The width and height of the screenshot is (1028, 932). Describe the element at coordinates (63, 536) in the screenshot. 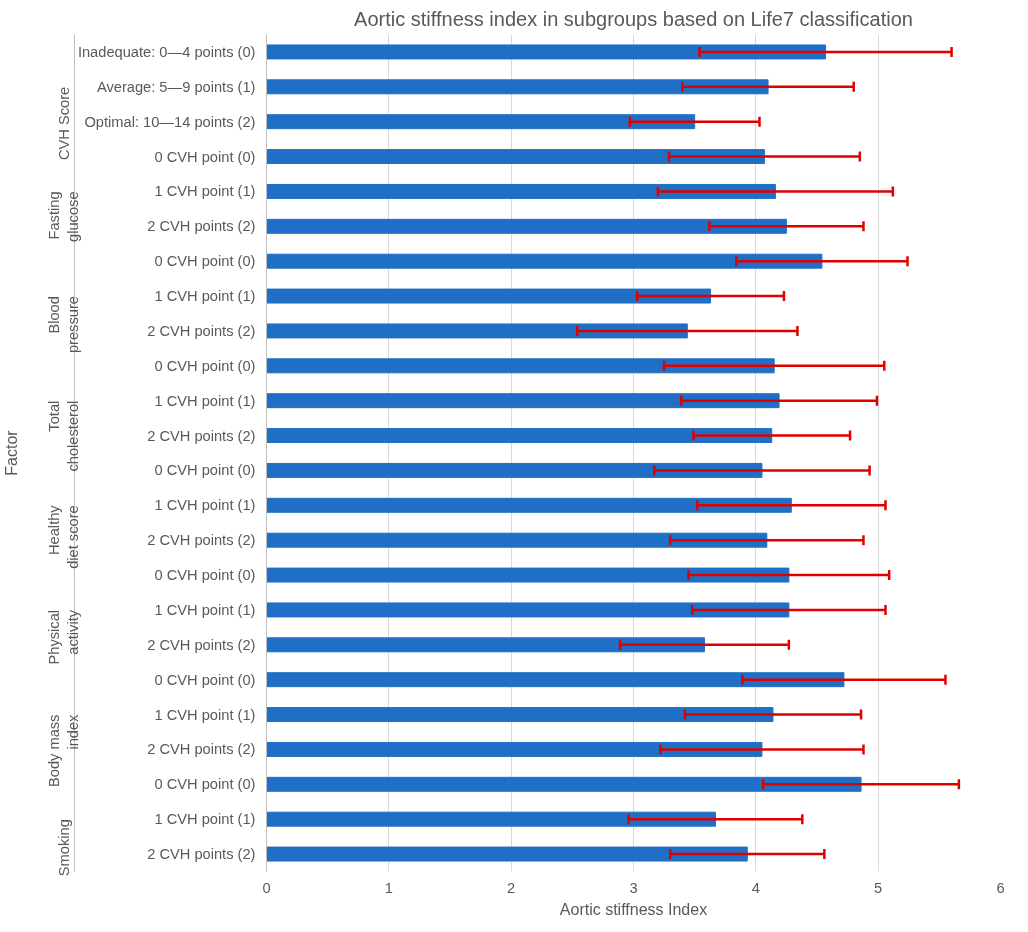

I see `text: Healthy diet score` at that location.